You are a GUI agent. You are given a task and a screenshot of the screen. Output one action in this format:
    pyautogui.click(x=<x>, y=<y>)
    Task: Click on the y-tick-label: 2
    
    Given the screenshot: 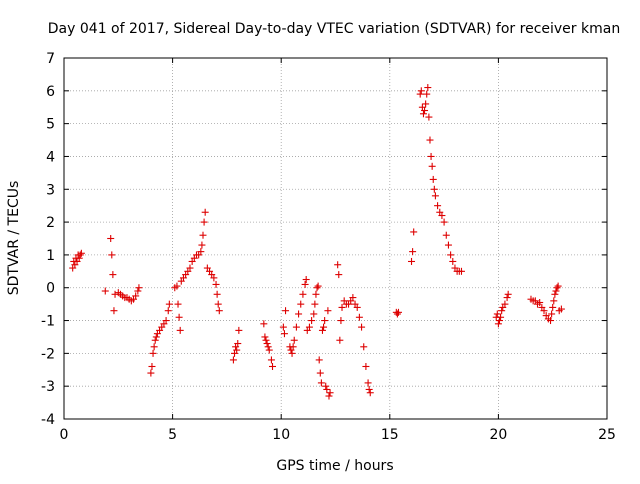 What is the action you would take?
    pyautogui.click(x=50, y=223)
    